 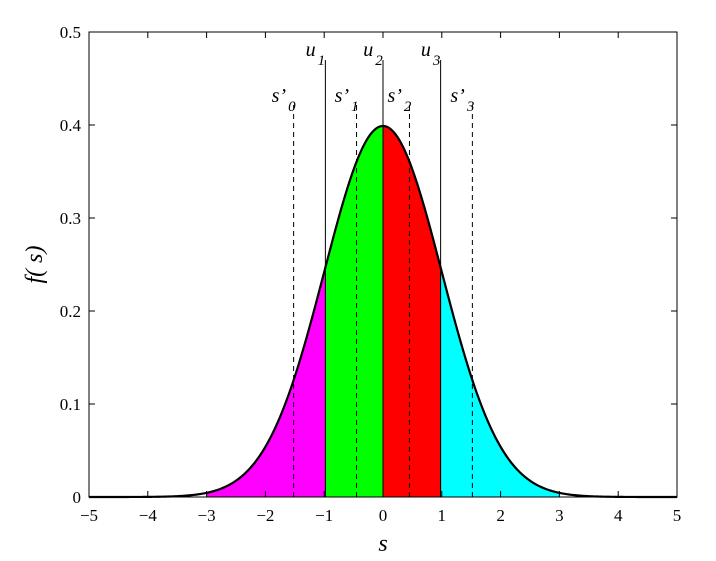 I want to click on y-axis-label: f( s), so click(x=35, y=265).